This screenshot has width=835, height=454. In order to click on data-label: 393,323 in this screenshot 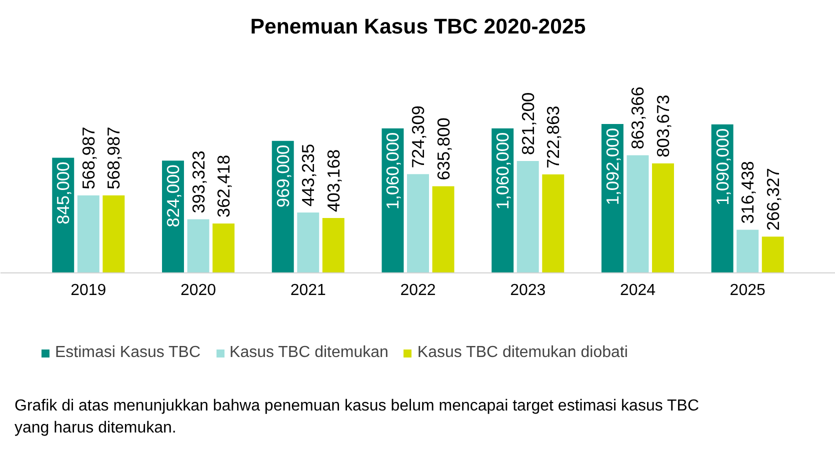, I will do `click(198, 182)`.